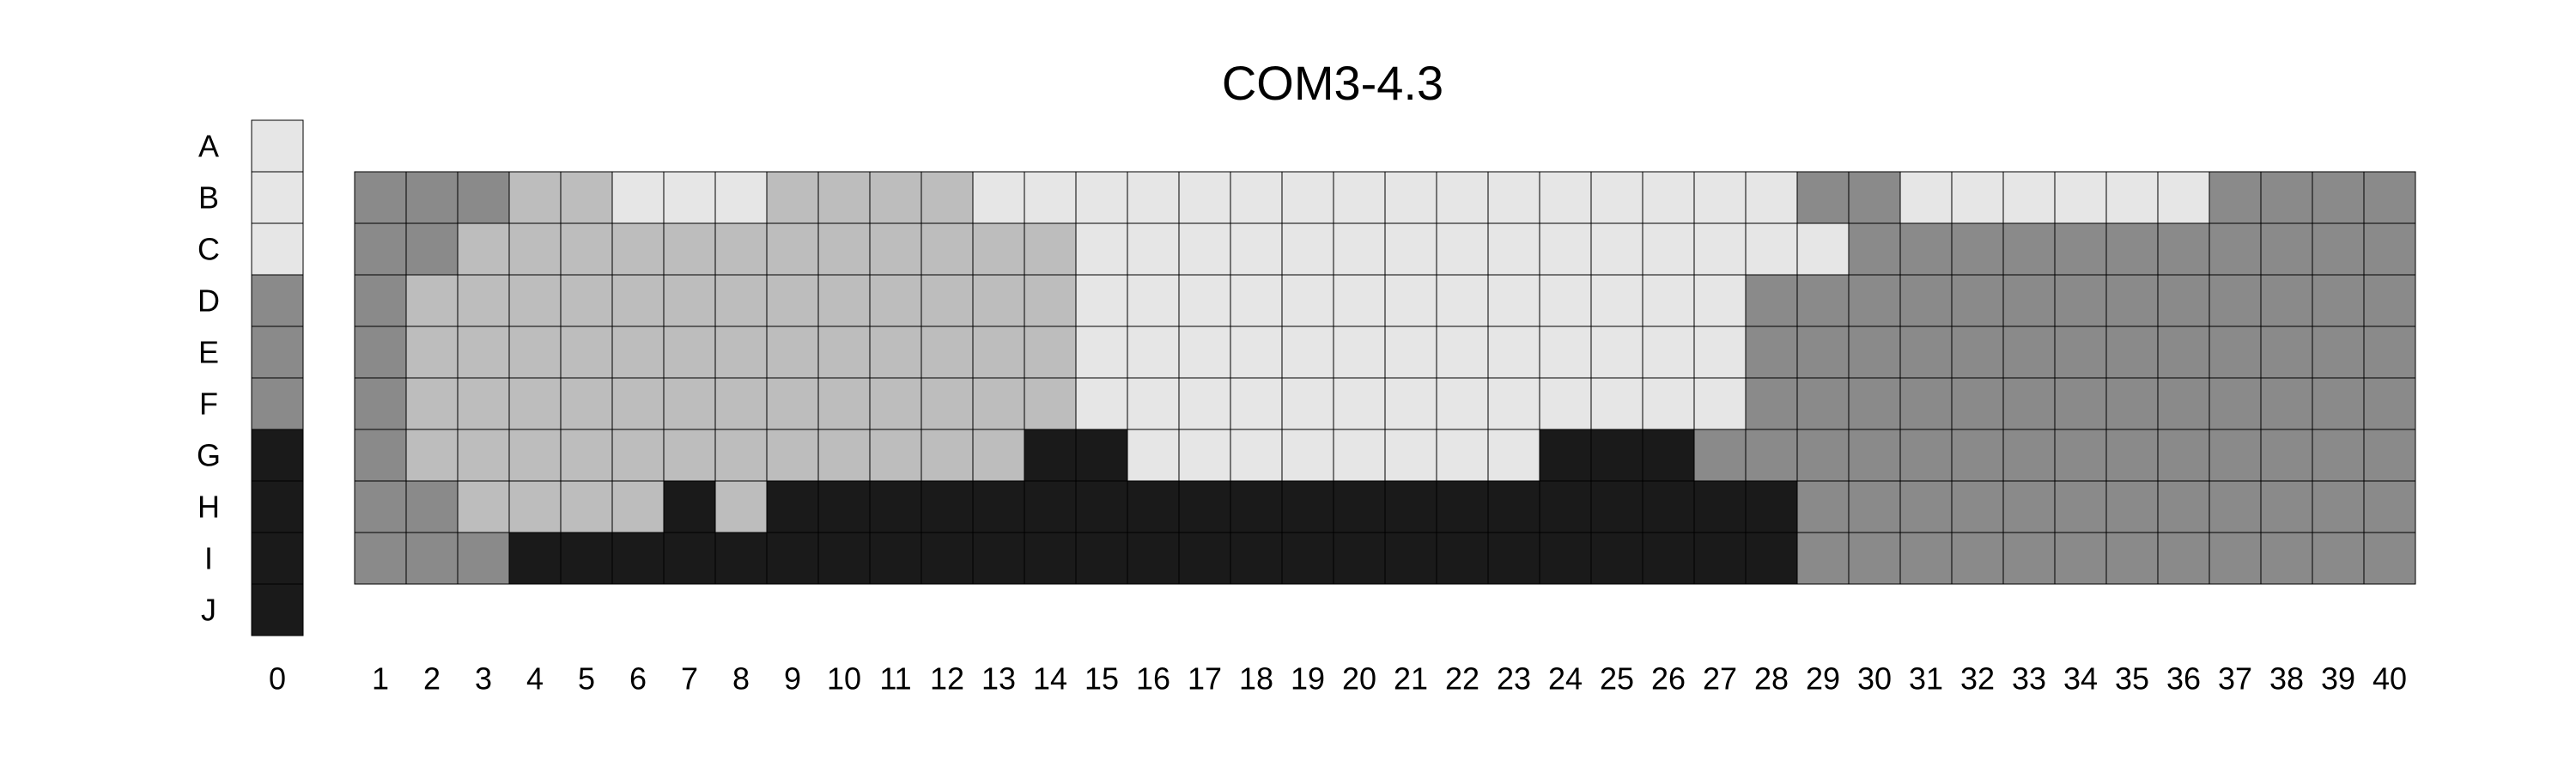 This screenshot has height=773, width=2576. I want to click on column-label: 28, so click(1771, 679).